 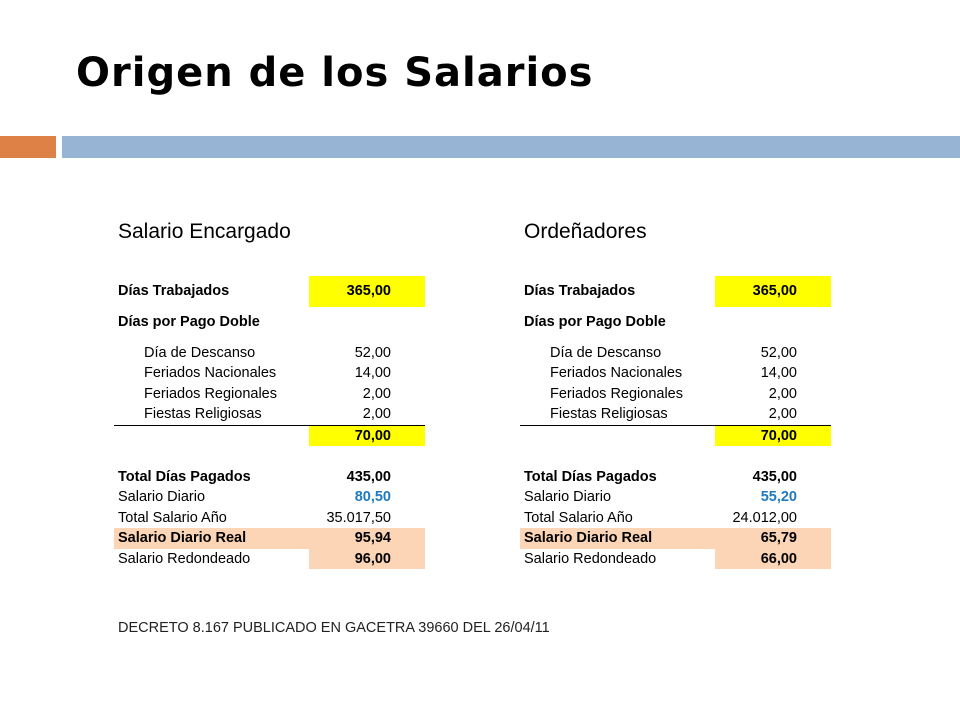 I want to click on accent-bar-blue, so click(x=511, y=147).